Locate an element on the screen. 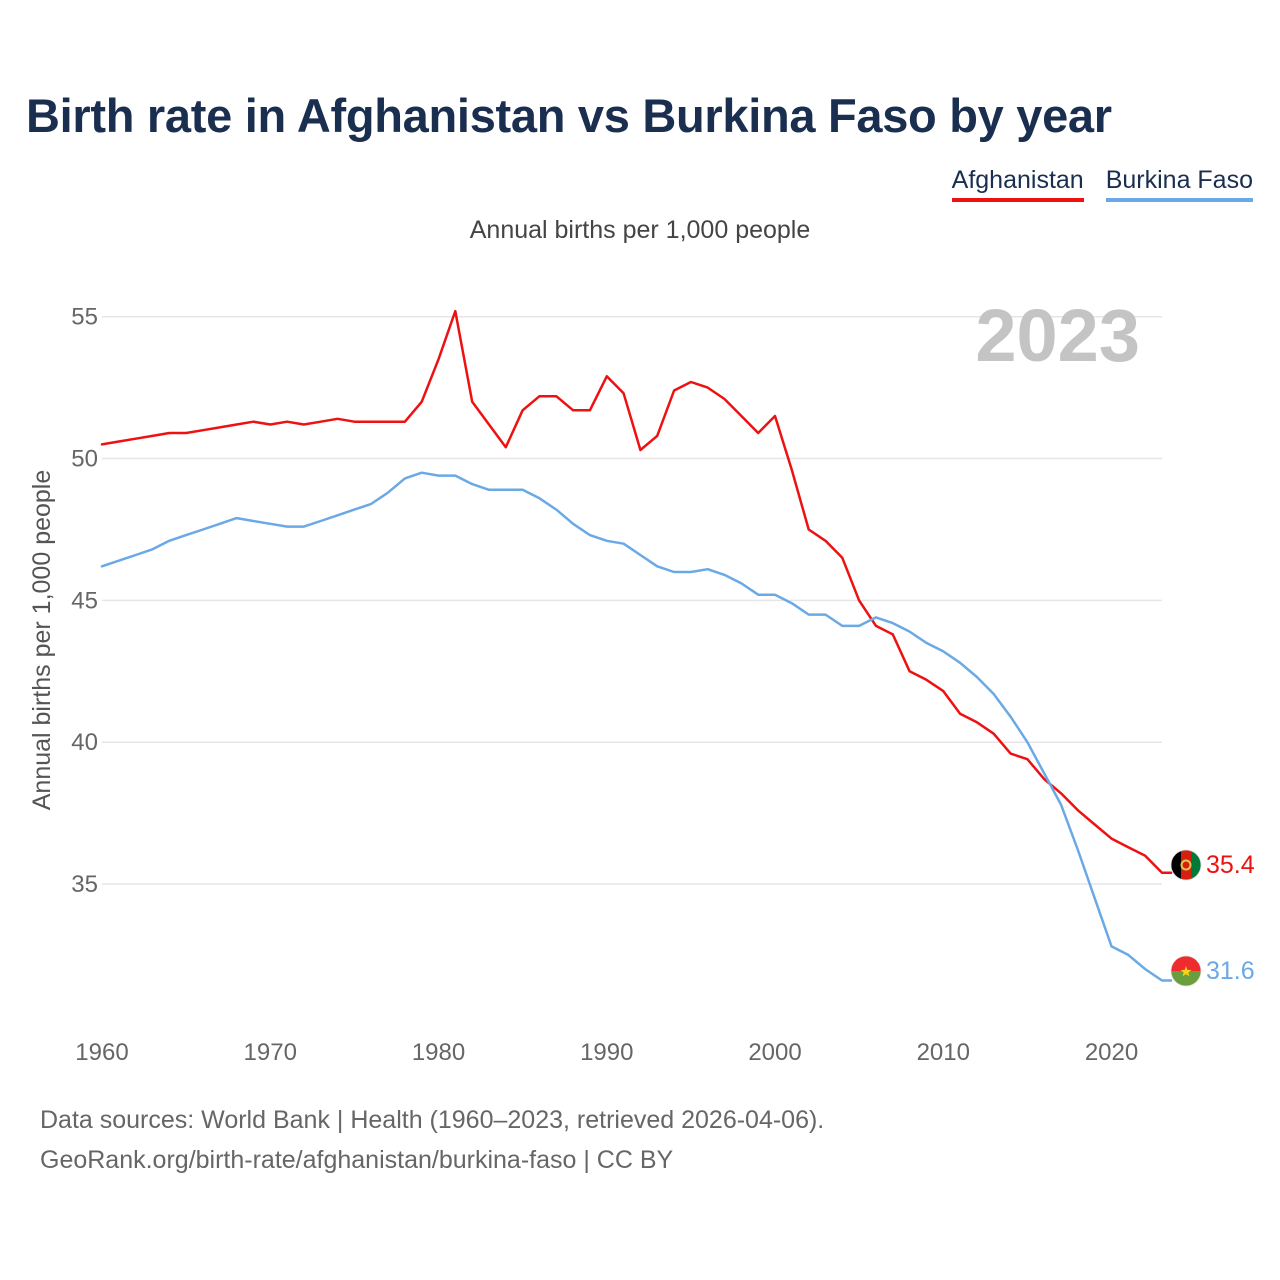 This screenshot has height=1280, width=1280. y-tick-label: 40 is located at coordinates (84, 742).